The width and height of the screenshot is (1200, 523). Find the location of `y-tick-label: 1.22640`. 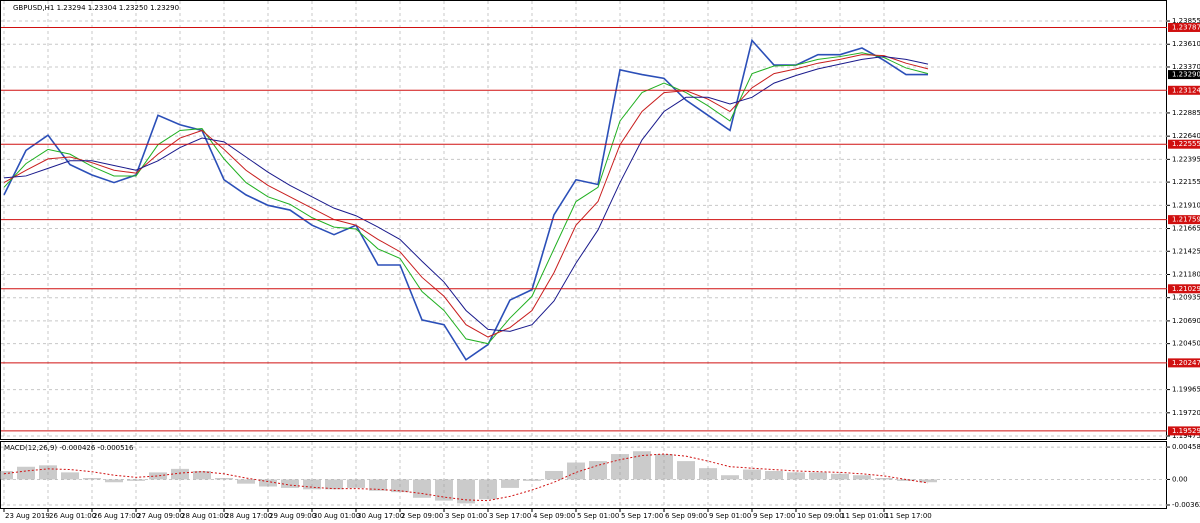

y-tick-label: 1.22640 is located at coordinates (1186, 136).